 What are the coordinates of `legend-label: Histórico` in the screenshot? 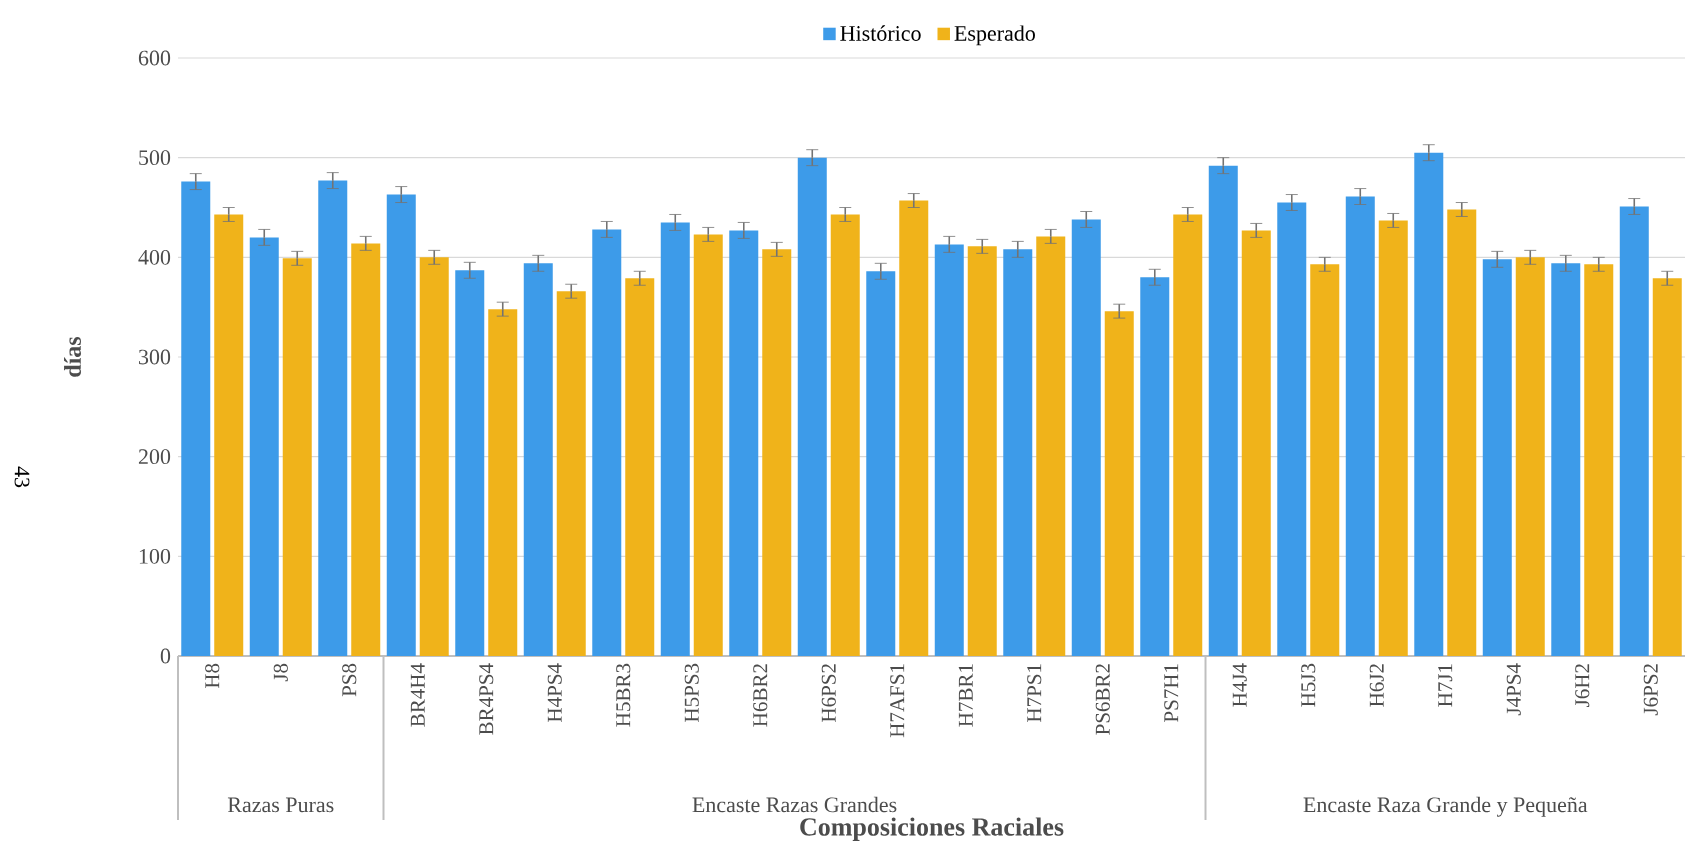 It's located at (880, 33).